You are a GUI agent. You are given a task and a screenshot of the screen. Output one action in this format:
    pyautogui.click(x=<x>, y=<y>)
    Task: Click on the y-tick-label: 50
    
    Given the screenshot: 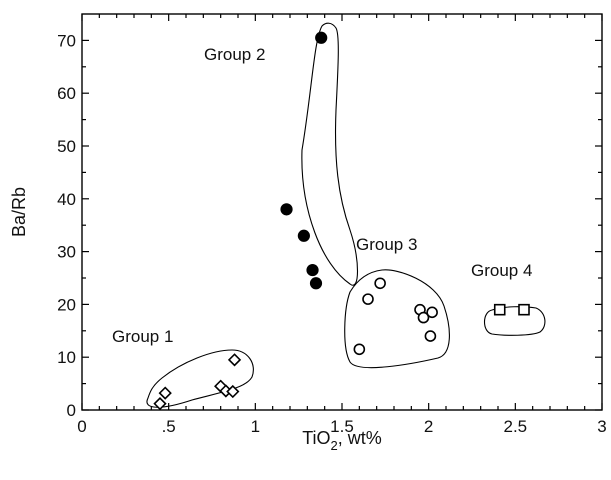 What is the action you would take?
    pyautogui.click(x=66, y=146)
    